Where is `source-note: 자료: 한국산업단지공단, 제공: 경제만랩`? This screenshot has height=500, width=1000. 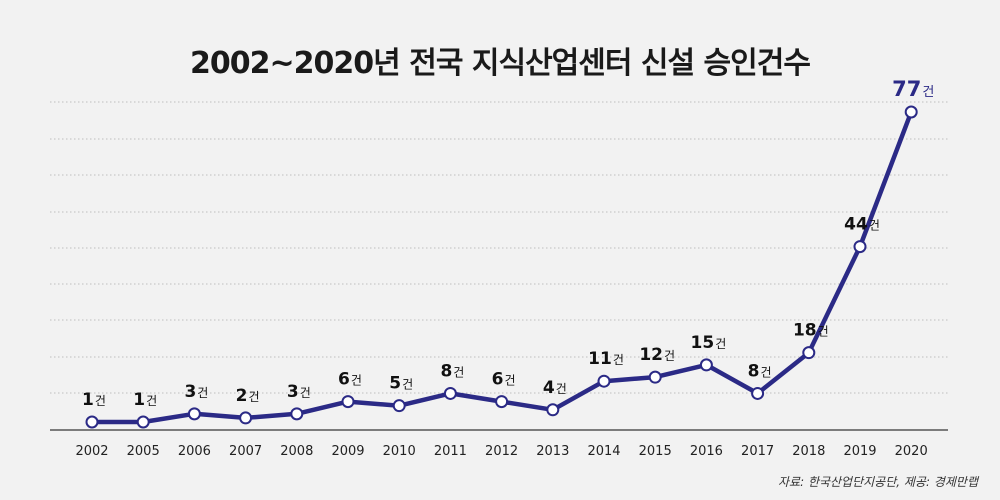
source-note: 자료: 한국산업단지공단, 제공: 경제만랩 is located at coordinates (878, 482).